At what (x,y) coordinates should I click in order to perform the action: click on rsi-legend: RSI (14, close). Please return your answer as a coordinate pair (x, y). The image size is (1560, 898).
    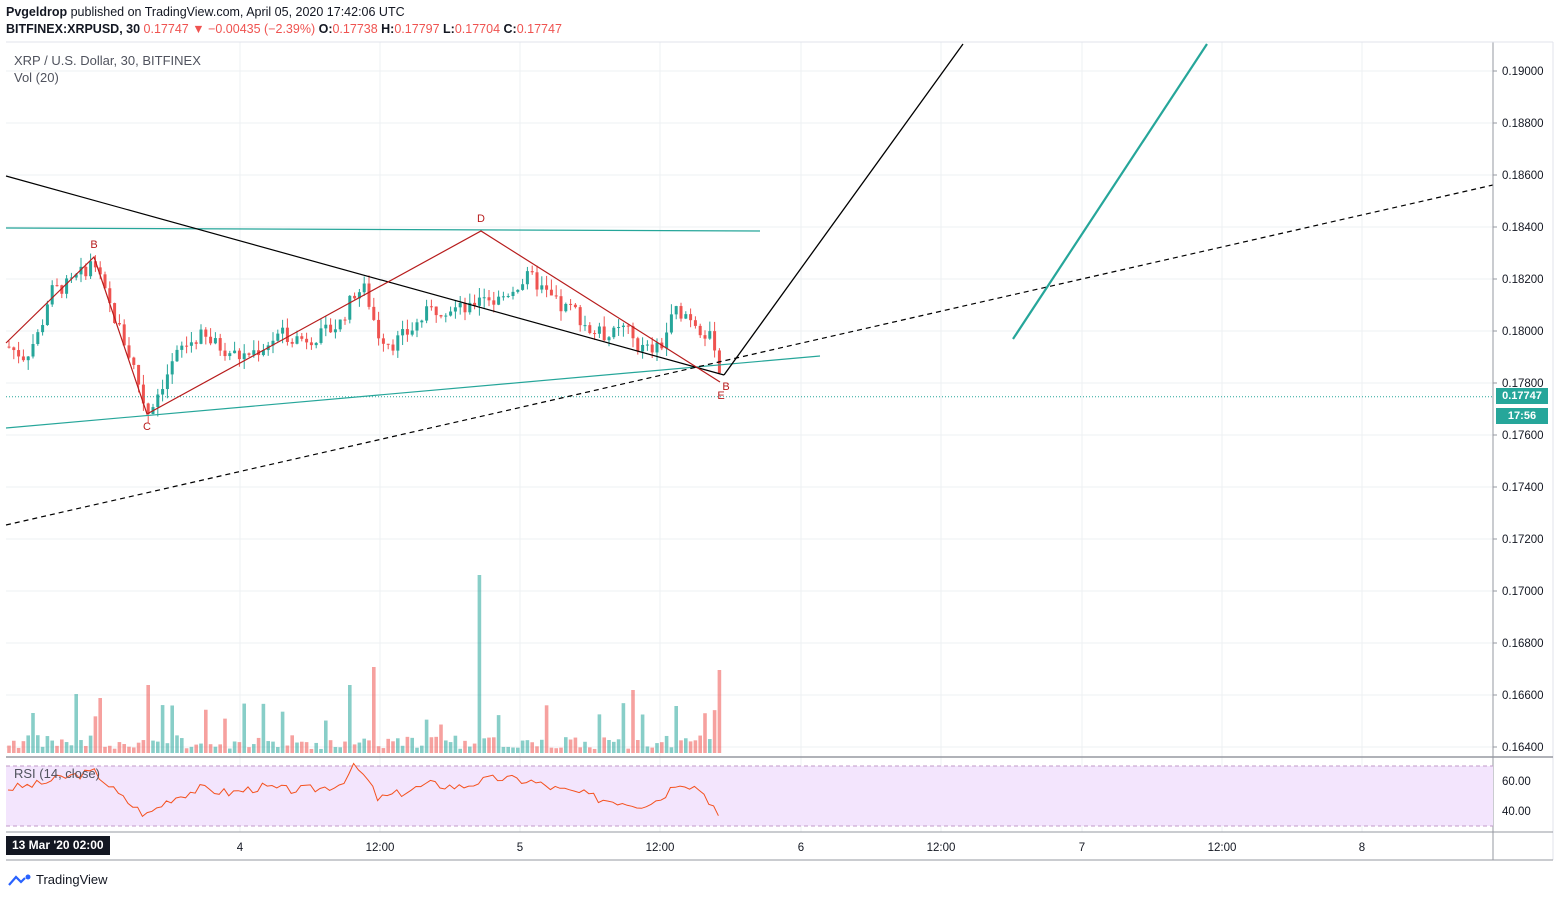
    Looking at the image, I should click on (57, 773).